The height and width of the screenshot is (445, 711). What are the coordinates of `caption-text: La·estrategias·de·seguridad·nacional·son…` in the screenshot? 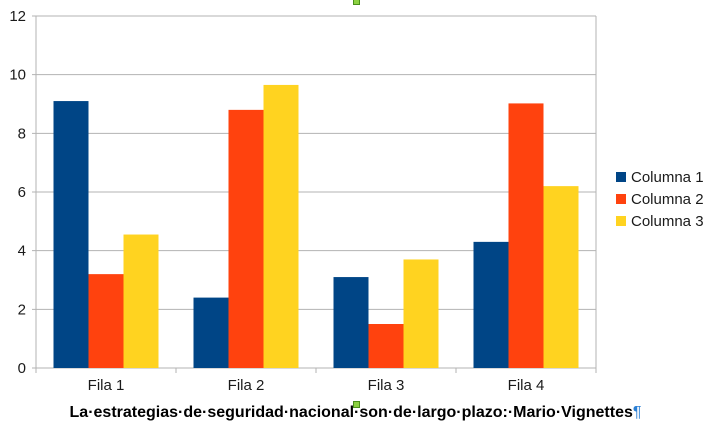 It's located at (351, 412).